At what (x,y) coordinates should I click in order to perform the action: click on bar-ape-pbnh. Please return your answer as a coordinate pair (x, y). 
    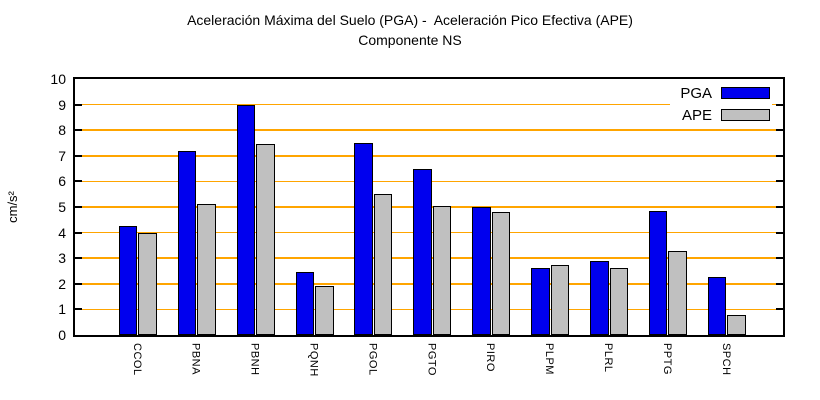
    Looking at the image, I should click on (265, 239).